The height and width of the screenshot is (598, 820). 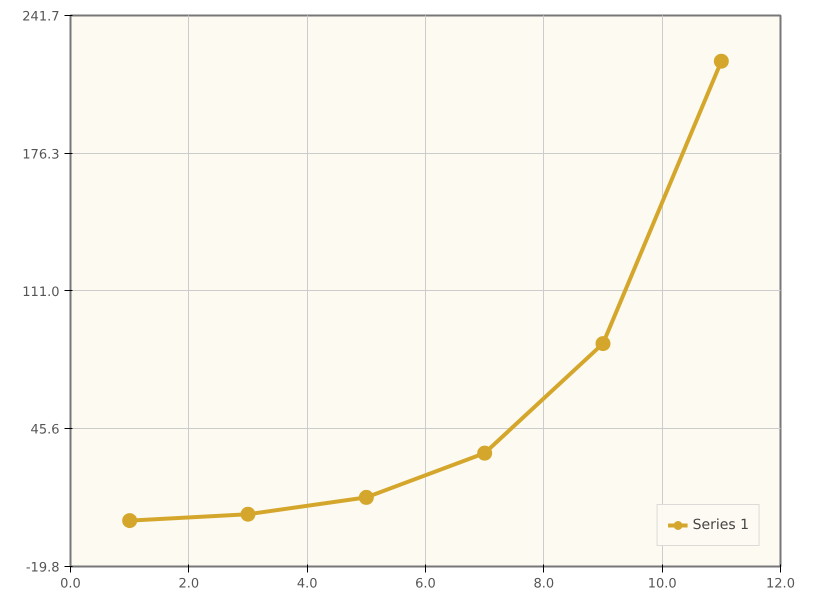 I want to click on x-tick-label: 4.0, so click(x=307, y=584).